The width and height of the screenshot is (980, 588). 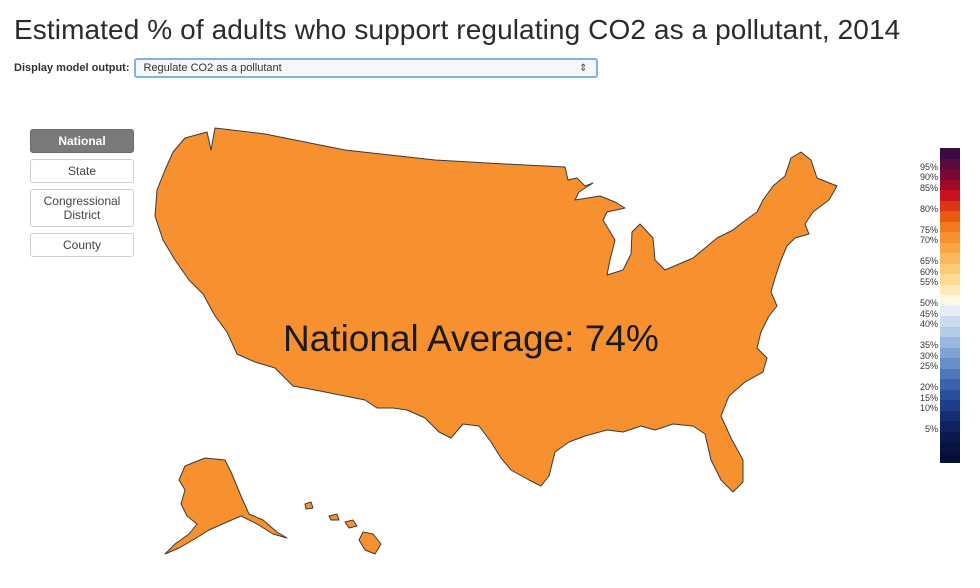 I want to click on state-button: State, so click(x=82, y=171).